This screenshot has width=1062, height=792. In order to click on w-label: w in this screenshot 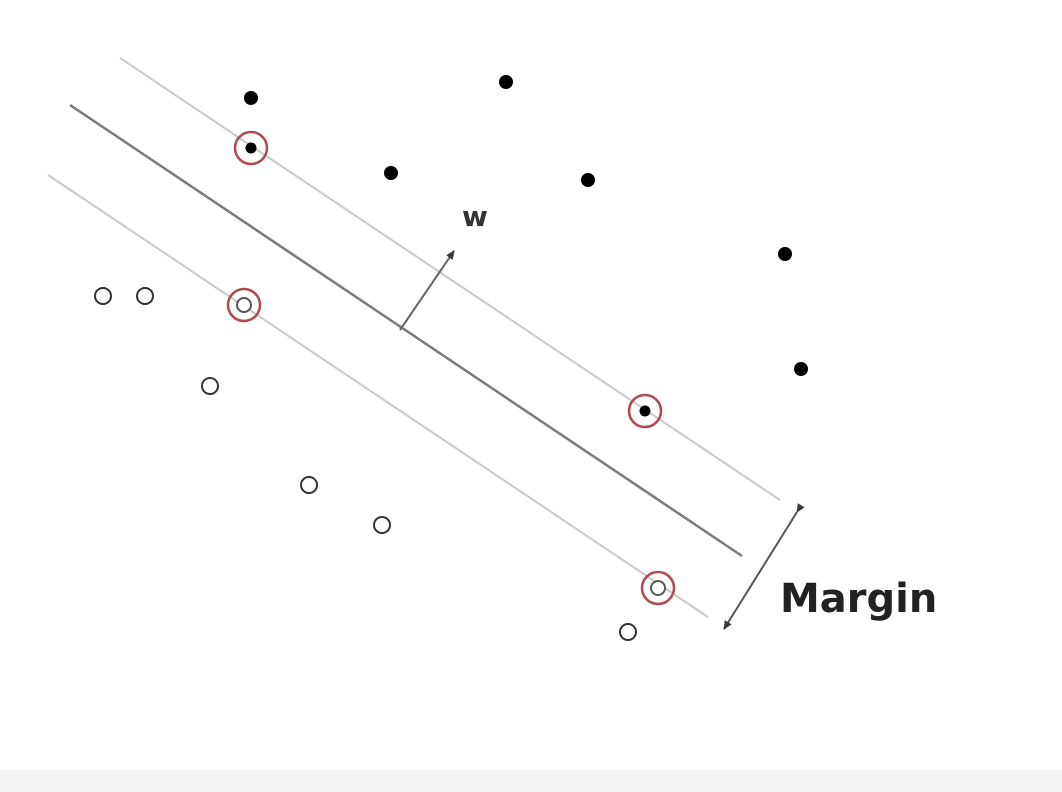, I will do `click(475, 216)`.